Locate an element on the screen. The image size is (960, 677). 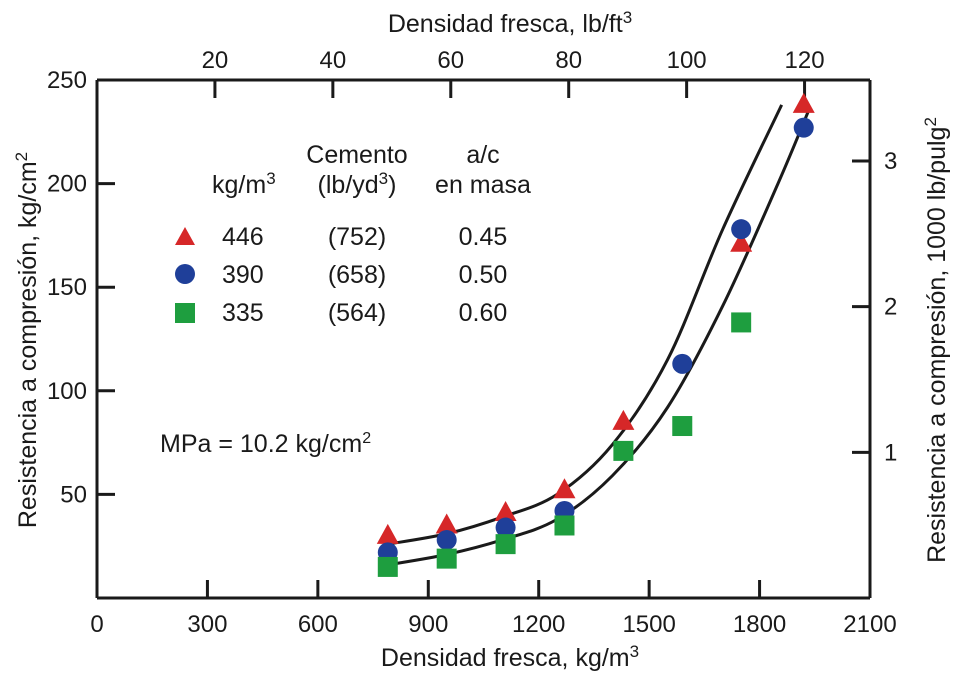
legend-marker-square is located at coordinates (185, 313).